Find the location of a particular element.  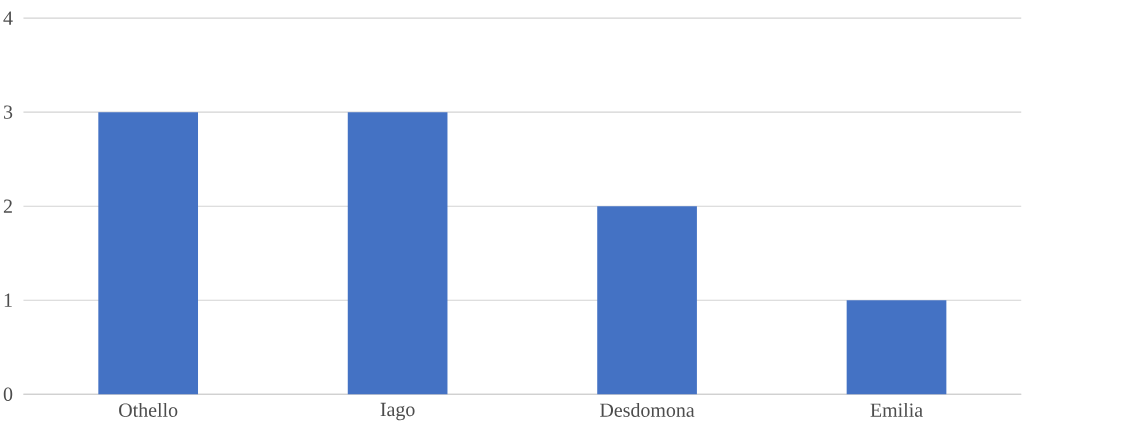

x-tick-label: Iago is located at coordinates (397, 411).